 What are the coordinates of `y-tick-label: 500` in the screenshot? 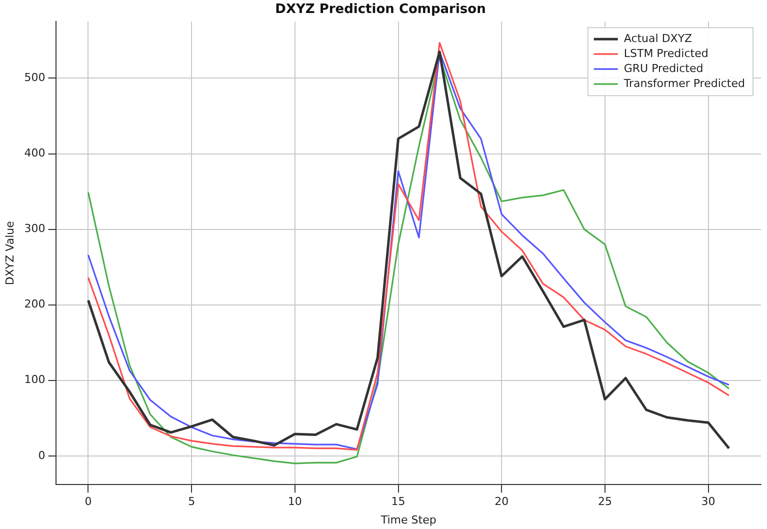 It's located at (35, 77).